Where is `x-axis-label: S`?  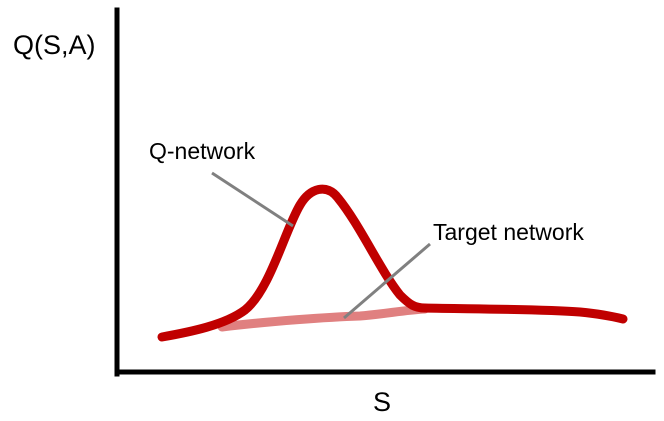 x-axis-label: S is located at coordinates (382, 402).